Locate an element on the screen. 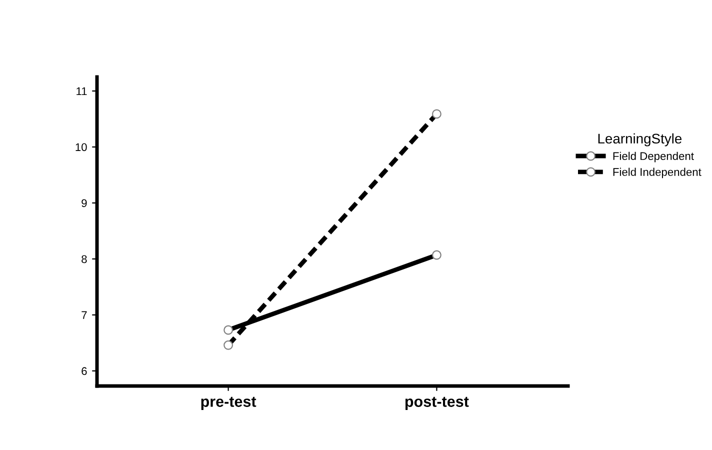 This screenshot has width=712, height=450. y-tick-label: 8 is located at coordinates (84, 259).